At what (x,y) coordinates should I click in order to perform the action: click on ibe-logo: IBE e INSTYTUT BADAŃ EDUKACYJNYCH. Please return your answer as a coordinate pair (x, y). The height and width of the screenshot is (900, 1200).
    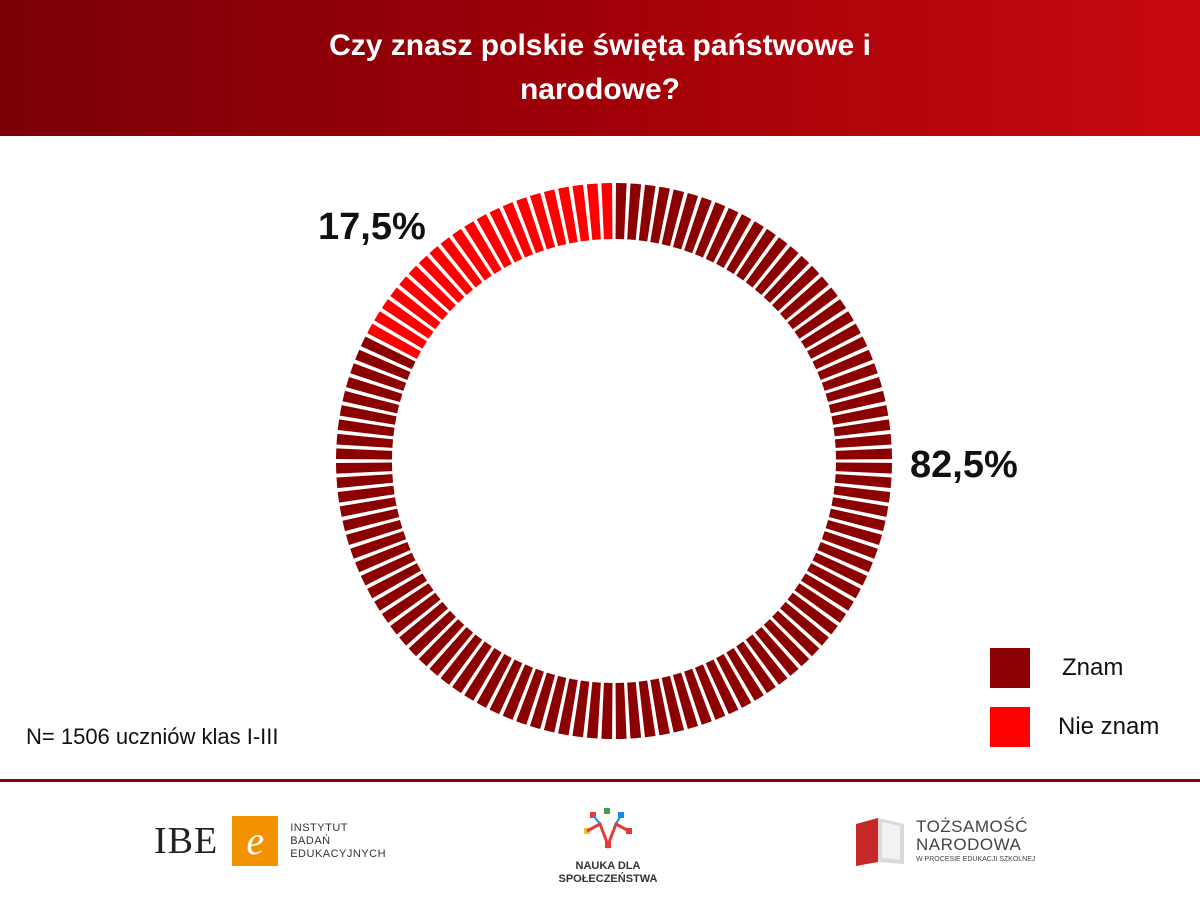
    Looking at the image, I should click on (270, 841).